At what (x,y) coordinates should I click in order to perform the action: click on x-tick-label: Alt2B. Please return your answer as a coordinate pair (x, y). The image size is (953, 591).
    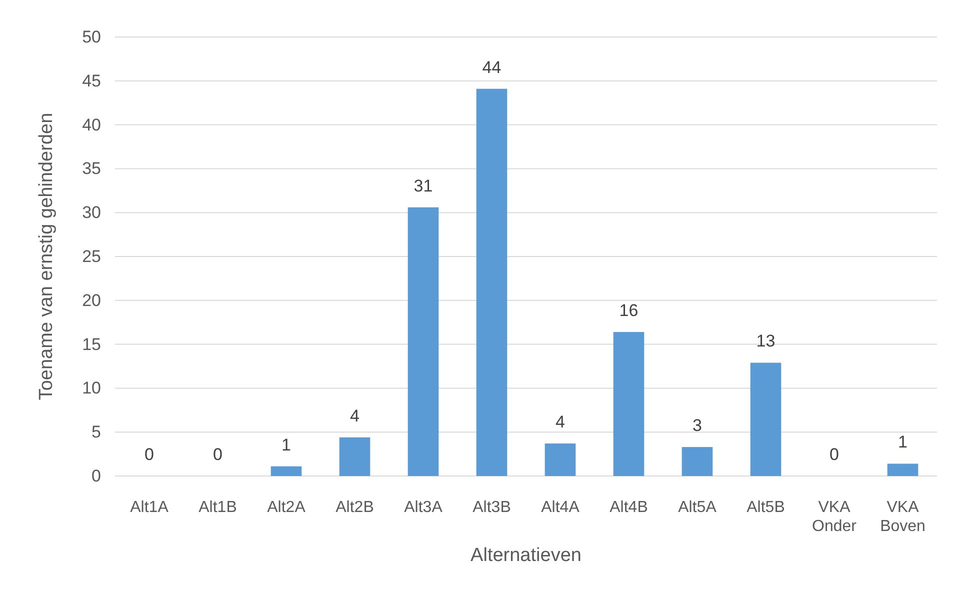
    Looking at the image, I should click on (355, 507).